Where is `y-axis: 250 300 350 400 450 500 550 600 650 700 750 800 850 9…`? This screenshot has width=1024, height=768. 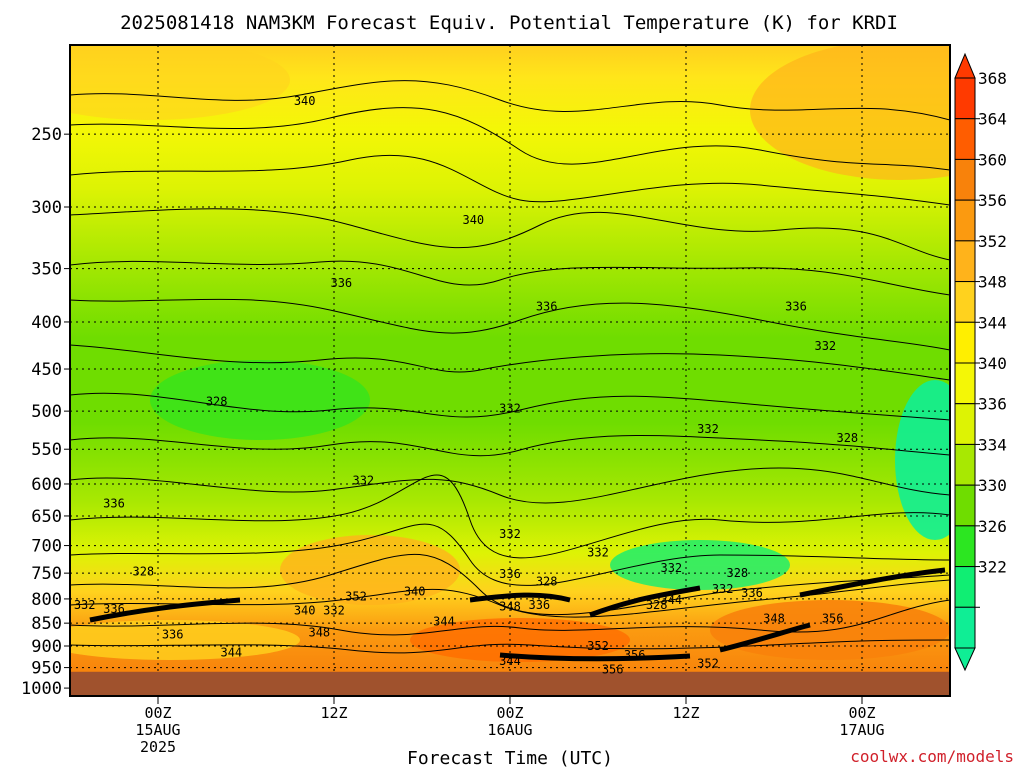
y-axis: 250 300 350 400 450 500 550 600 650 700 750 800 850 9… is located at coordinates (45, 412).